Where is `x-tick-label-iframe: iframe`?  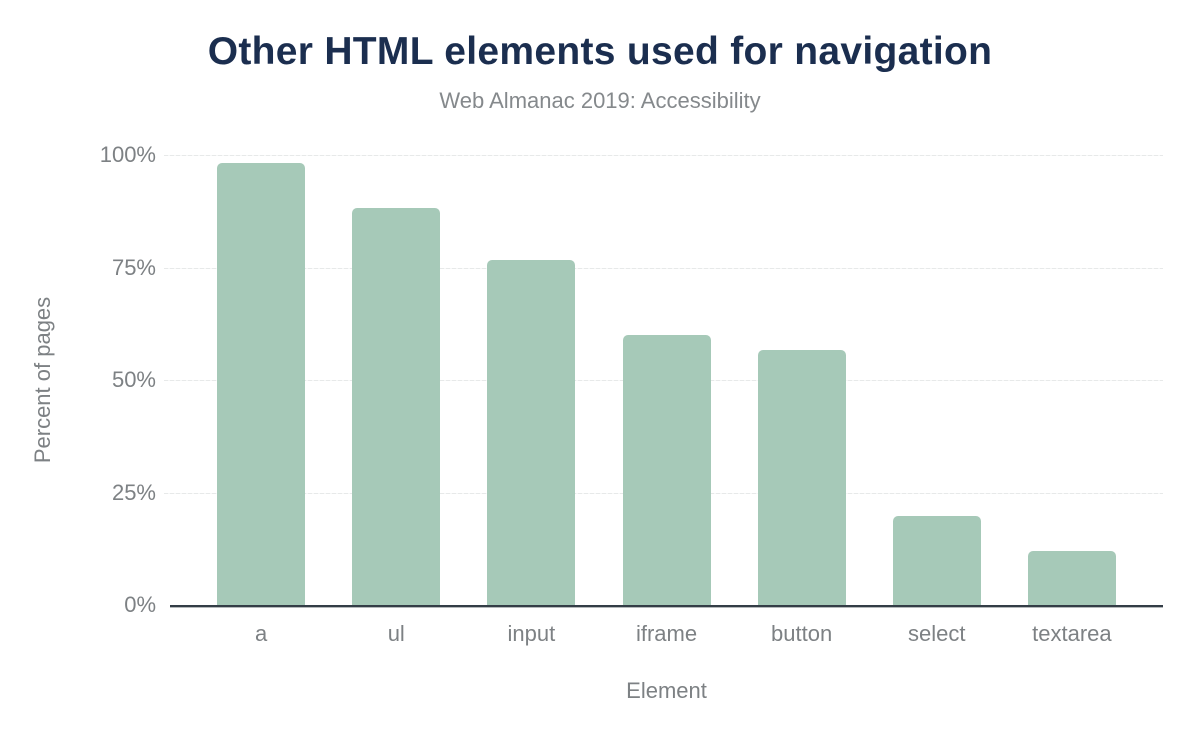
x-tick-label-iframe: iframe is located at coordinates (666, 633).